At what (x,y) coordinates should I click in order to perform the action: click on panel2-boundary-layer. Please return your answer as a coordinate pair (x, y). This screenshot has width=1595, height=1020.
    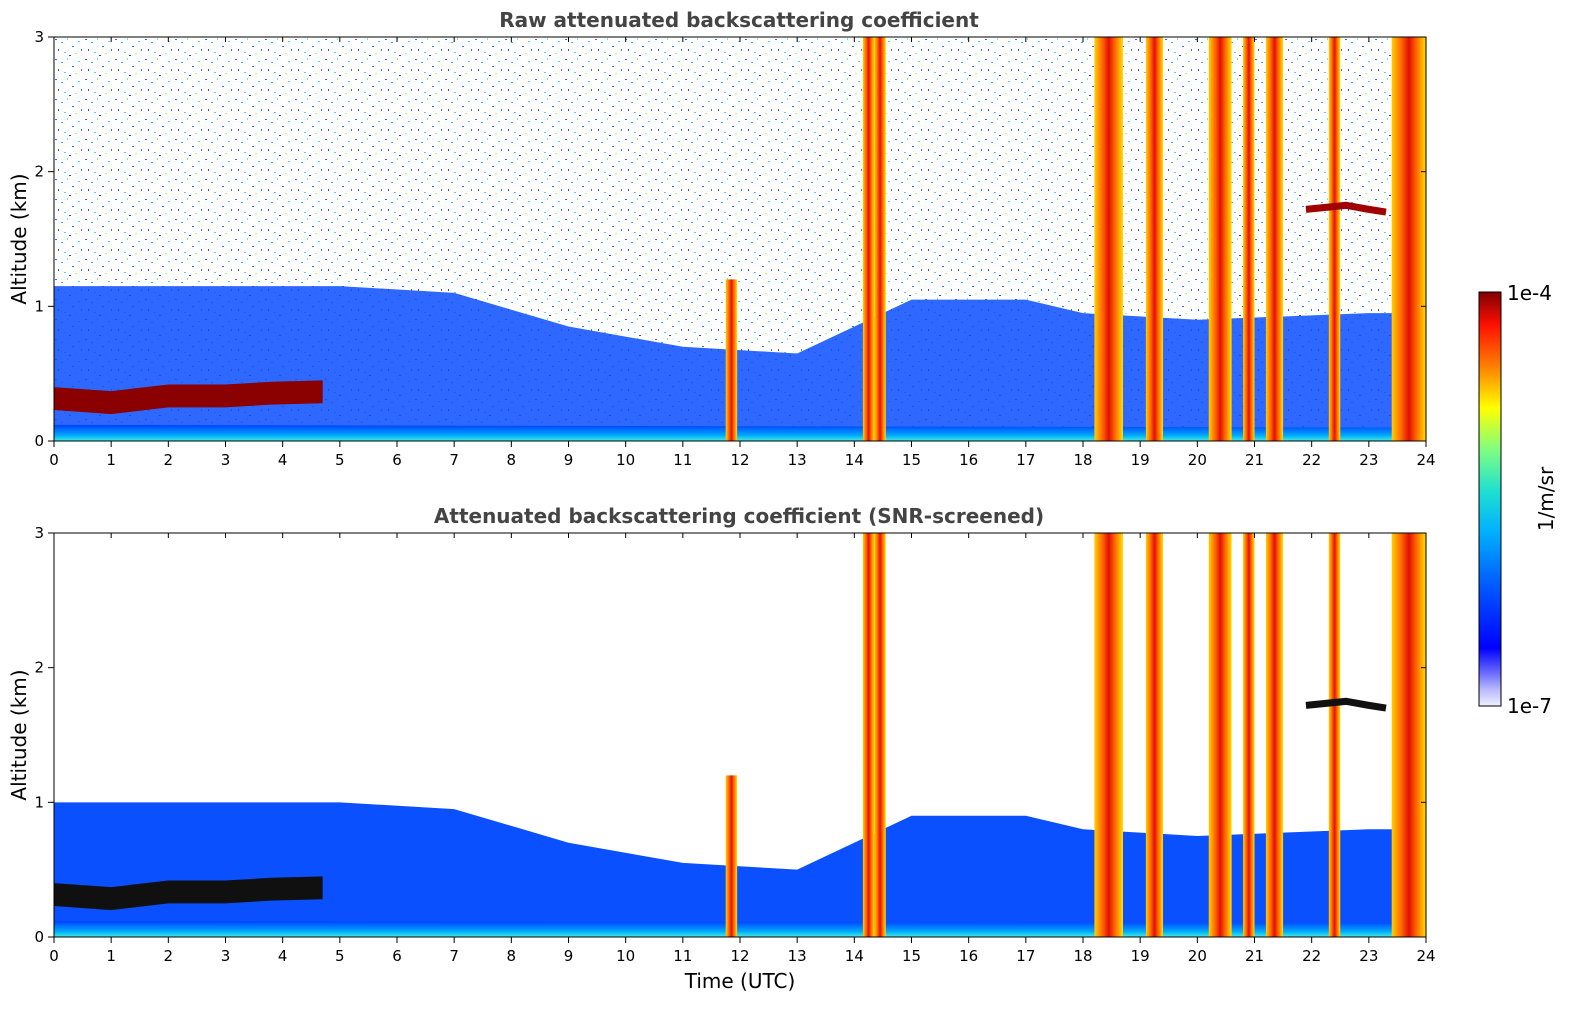
    Looking at the image, I should click on (188, 893).